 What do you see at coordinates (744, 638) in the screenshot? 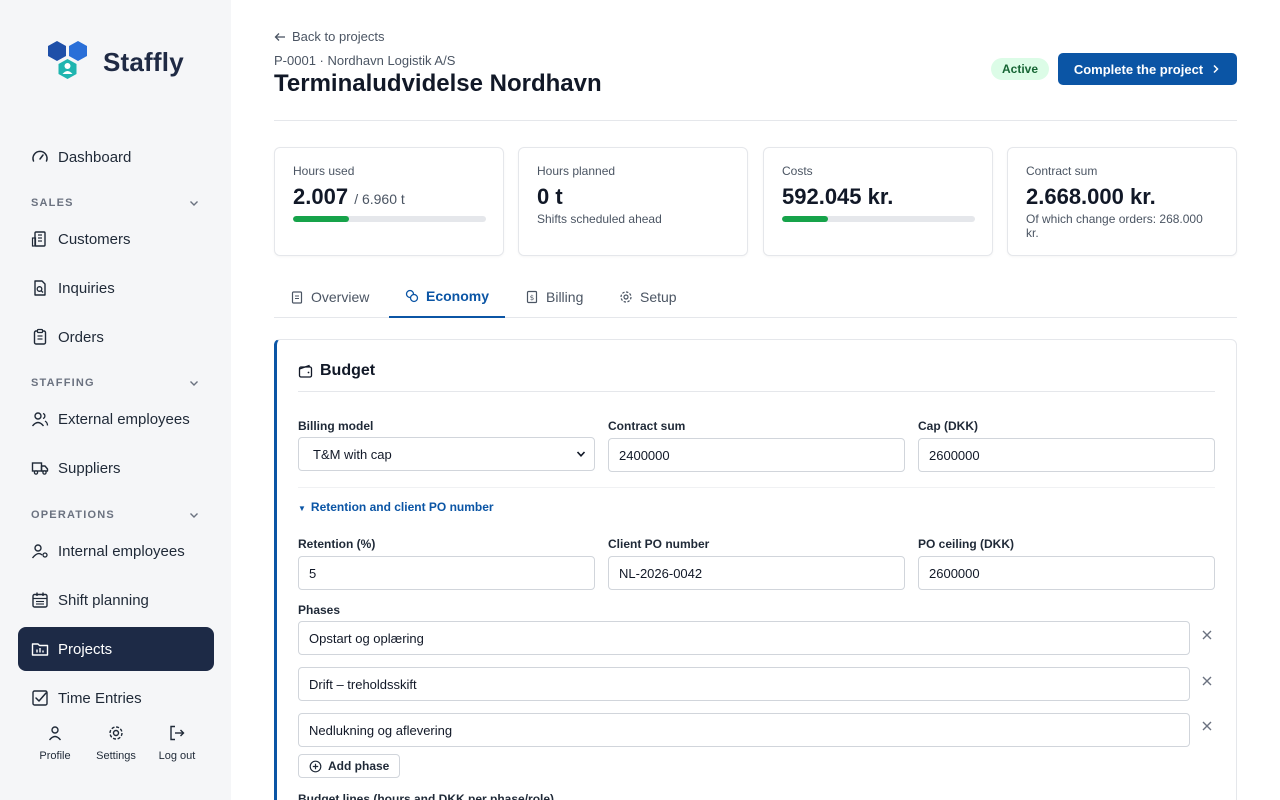
I see `phase-input: Opstart og oplæring` at bounding box center [744, 638].